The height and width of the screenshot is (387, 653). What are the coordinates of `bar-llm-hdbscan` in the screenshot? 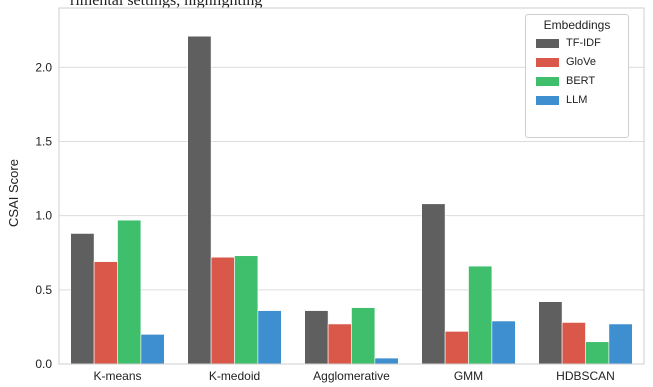 It's located at (620, 344).